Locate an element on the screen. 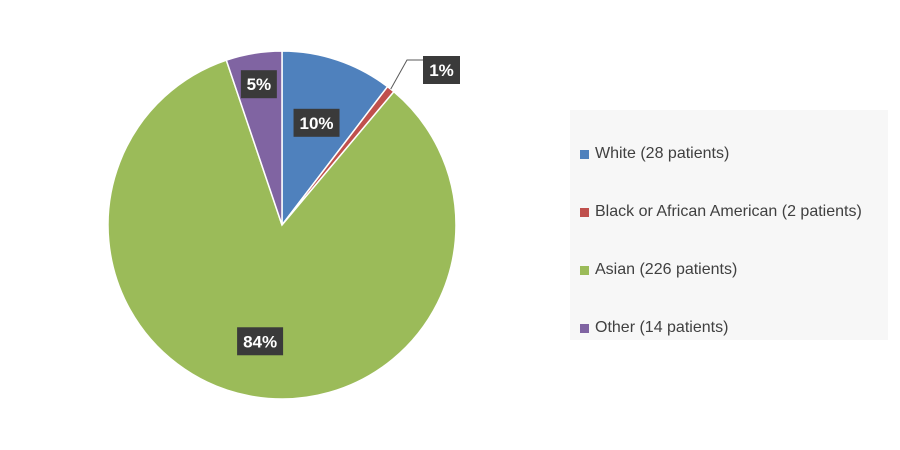 This screenshot has width=900, height=450. legend-item-white: White (28 patients) is located at coordinates (729, 154).